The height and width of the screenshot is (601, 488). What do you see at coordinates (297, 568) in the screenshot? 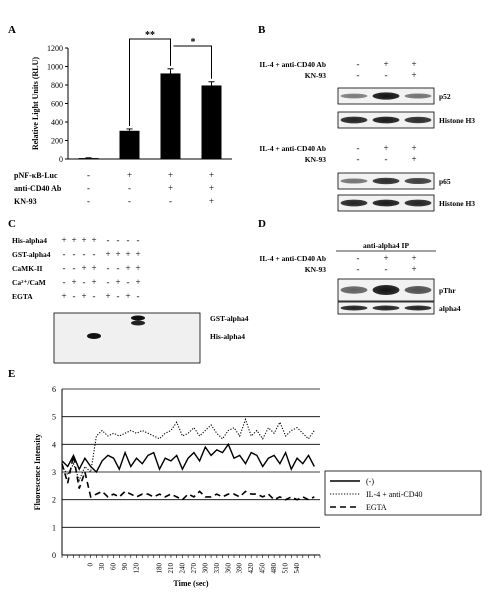
I see `x-tick-label: 540` at bounding box center [297, 568].